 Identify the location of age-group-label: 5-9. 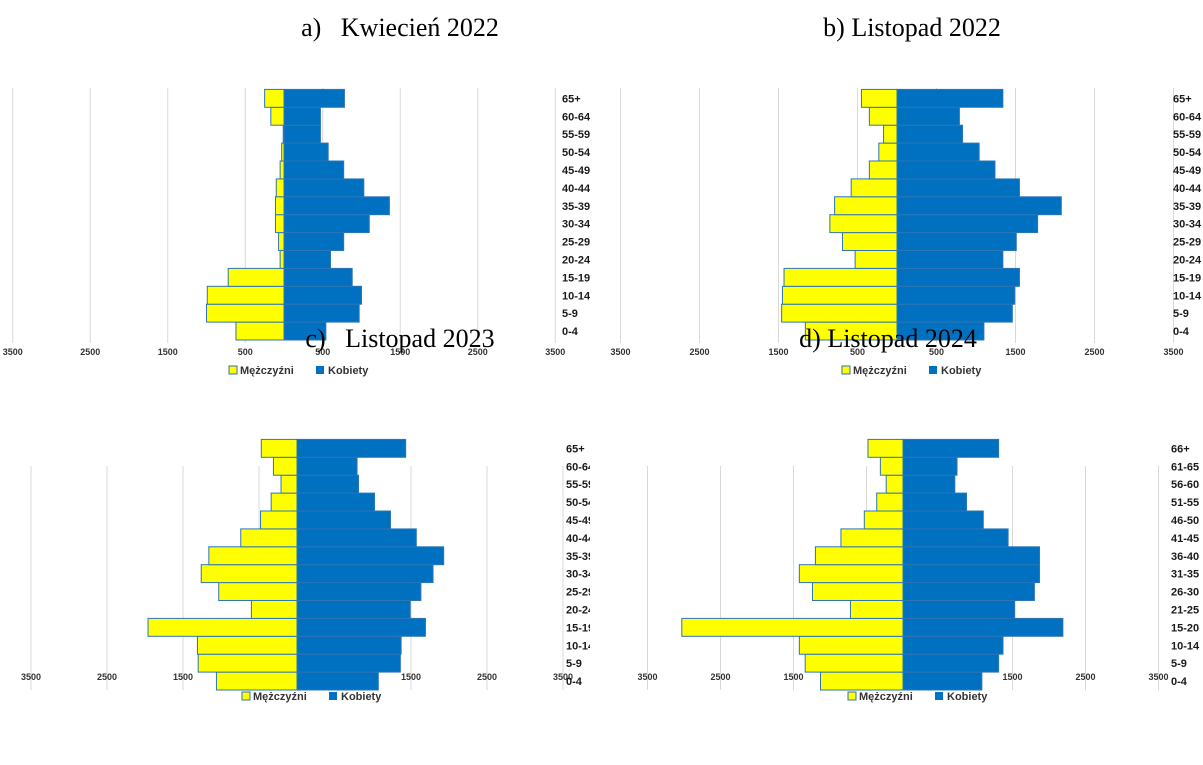
(1179, 664).